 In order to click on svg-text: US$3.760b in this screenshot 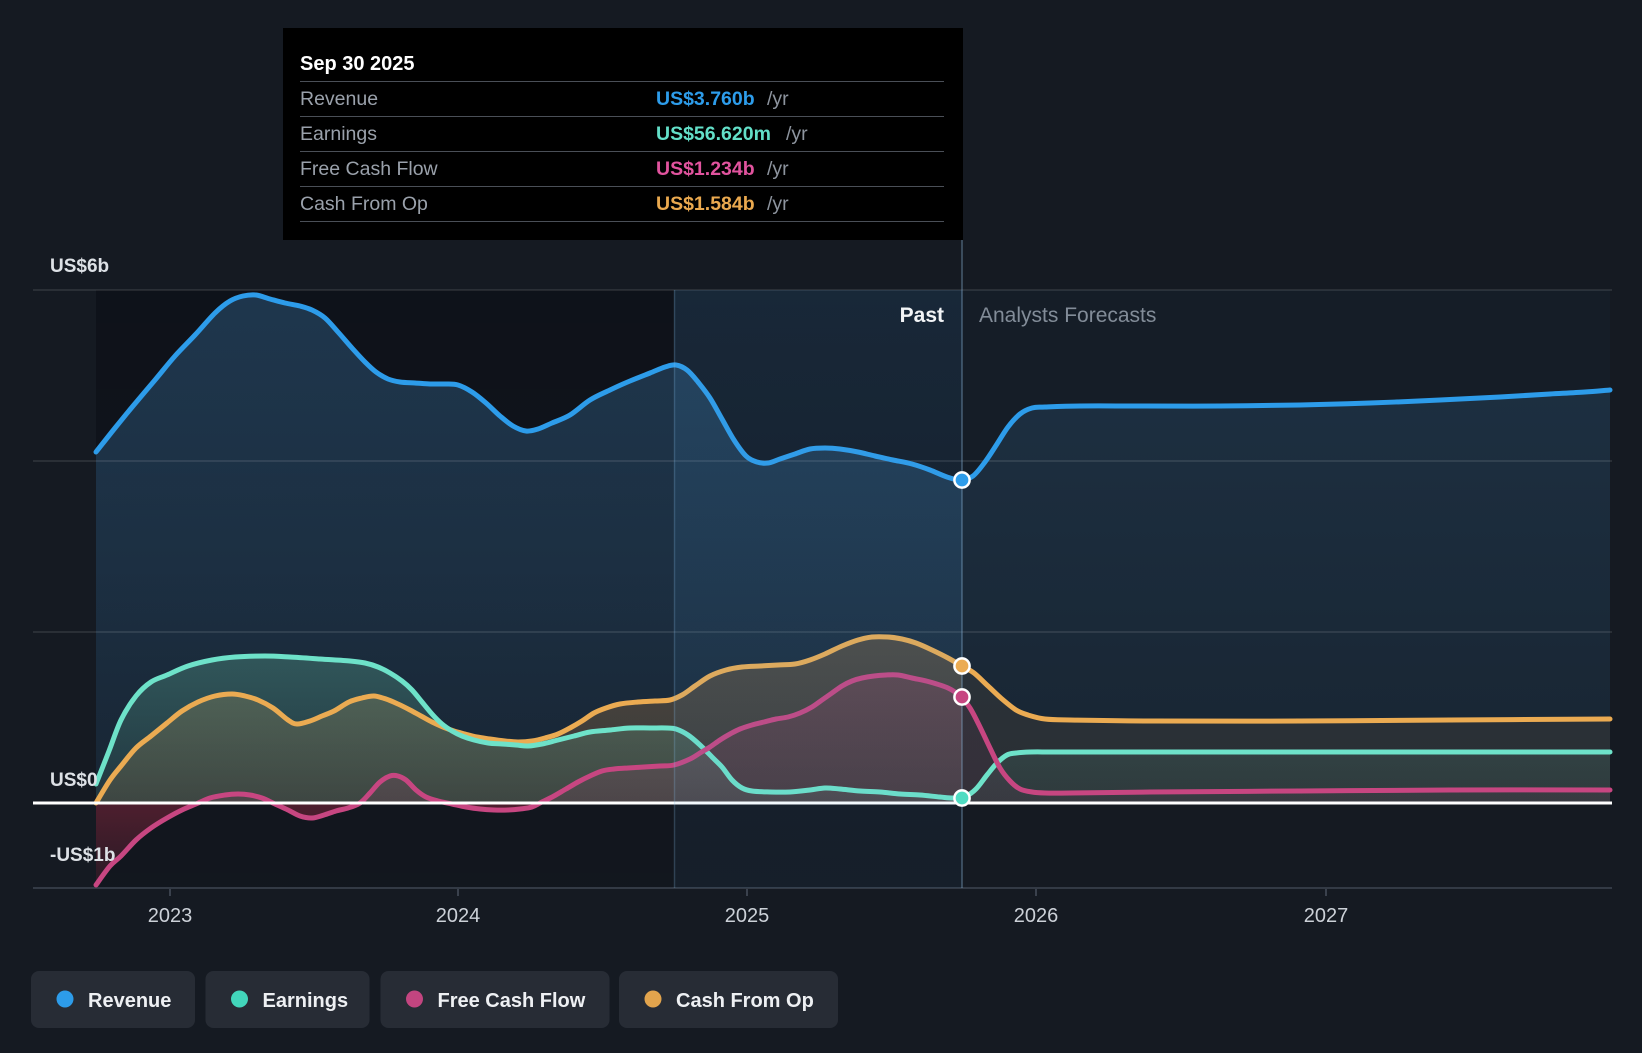, I will do `click(705, 99)`.